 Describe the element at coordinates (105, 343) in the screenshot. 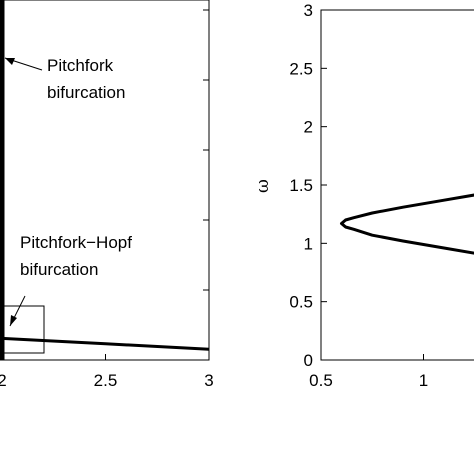

I see `pitchfork-hopf-branch-line` at that location.